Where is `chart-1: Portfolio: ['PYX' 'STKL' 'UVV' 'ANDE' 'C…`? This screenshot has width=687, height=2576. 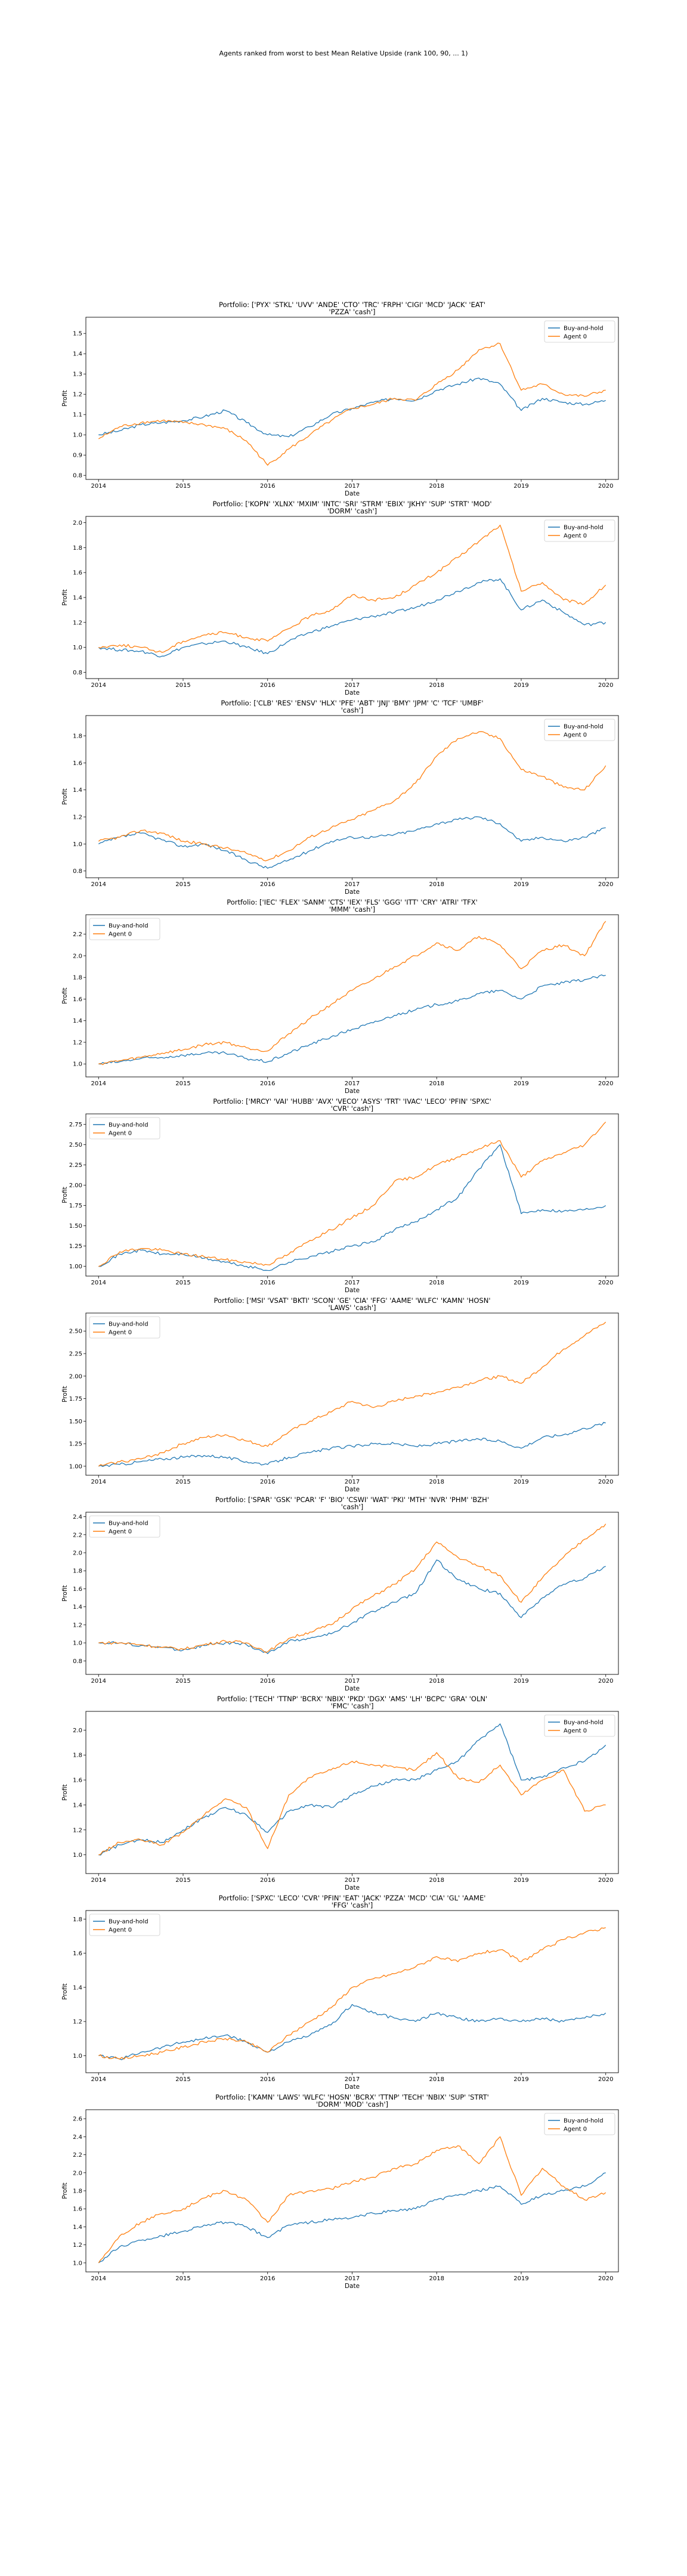 chart-1: Portfolio: ['PYX' 'STKL' 'UVV' 'ANDE' 'C… is located at coordinates (340, 399).